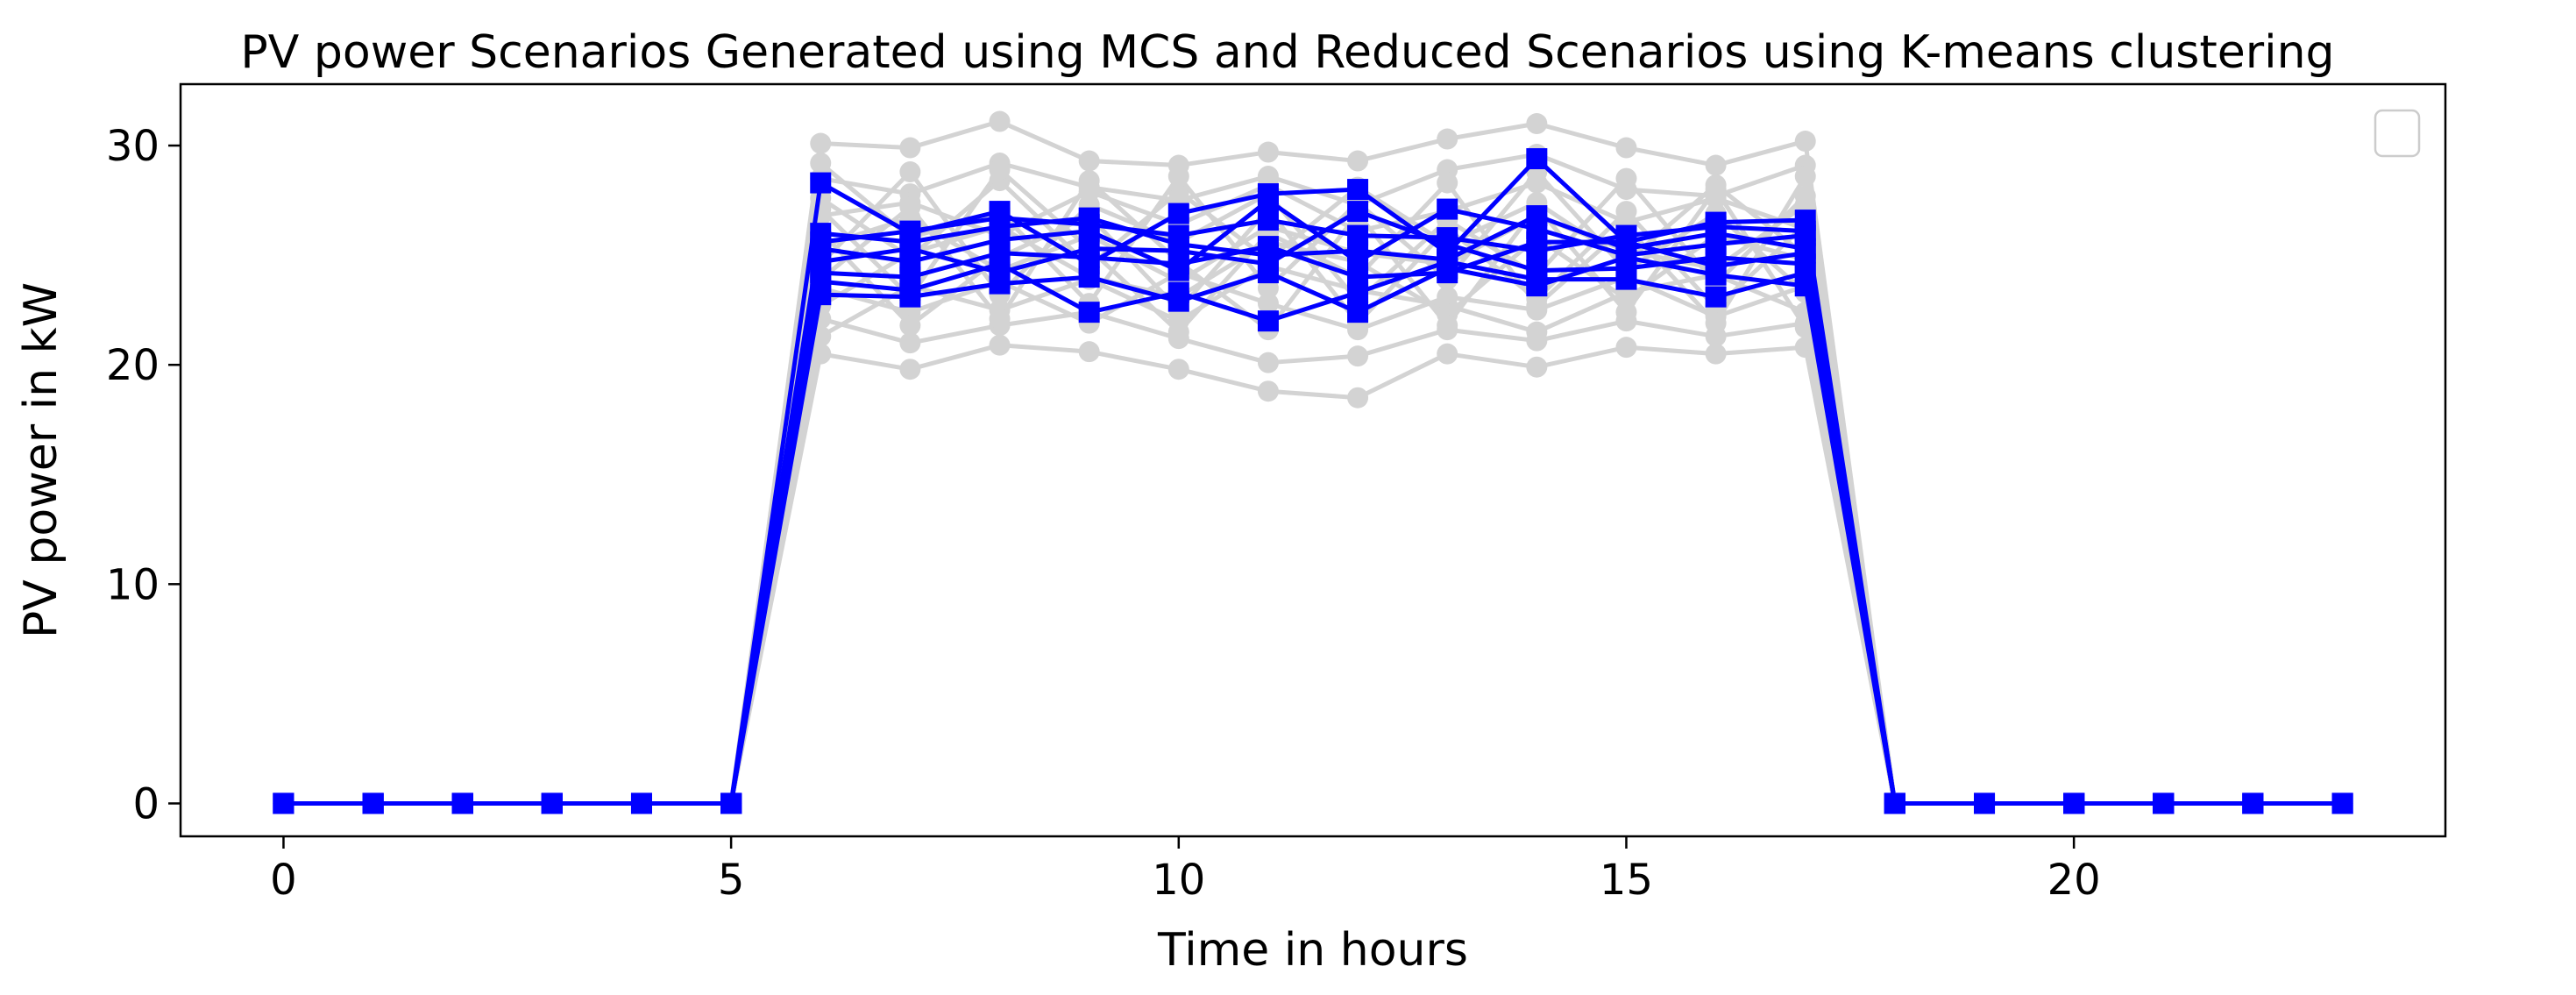 This screenshot has width=2576, height=995. What do you see at coordinates (1178, 880) in the screenshot?
I see `x-tick-label: 10` at bounding box center [1178, 880].